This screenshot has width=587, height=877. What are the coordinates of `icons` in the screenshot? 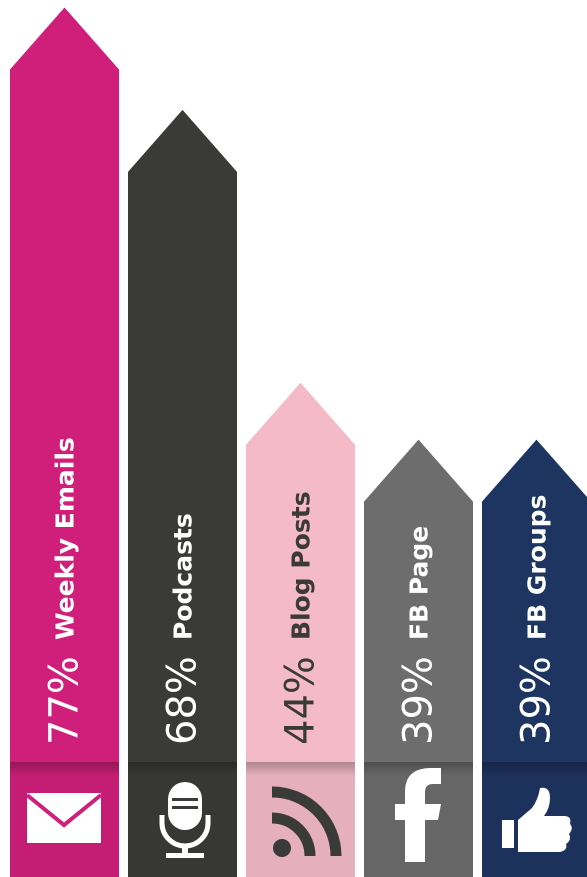 It's located at (298, 815).